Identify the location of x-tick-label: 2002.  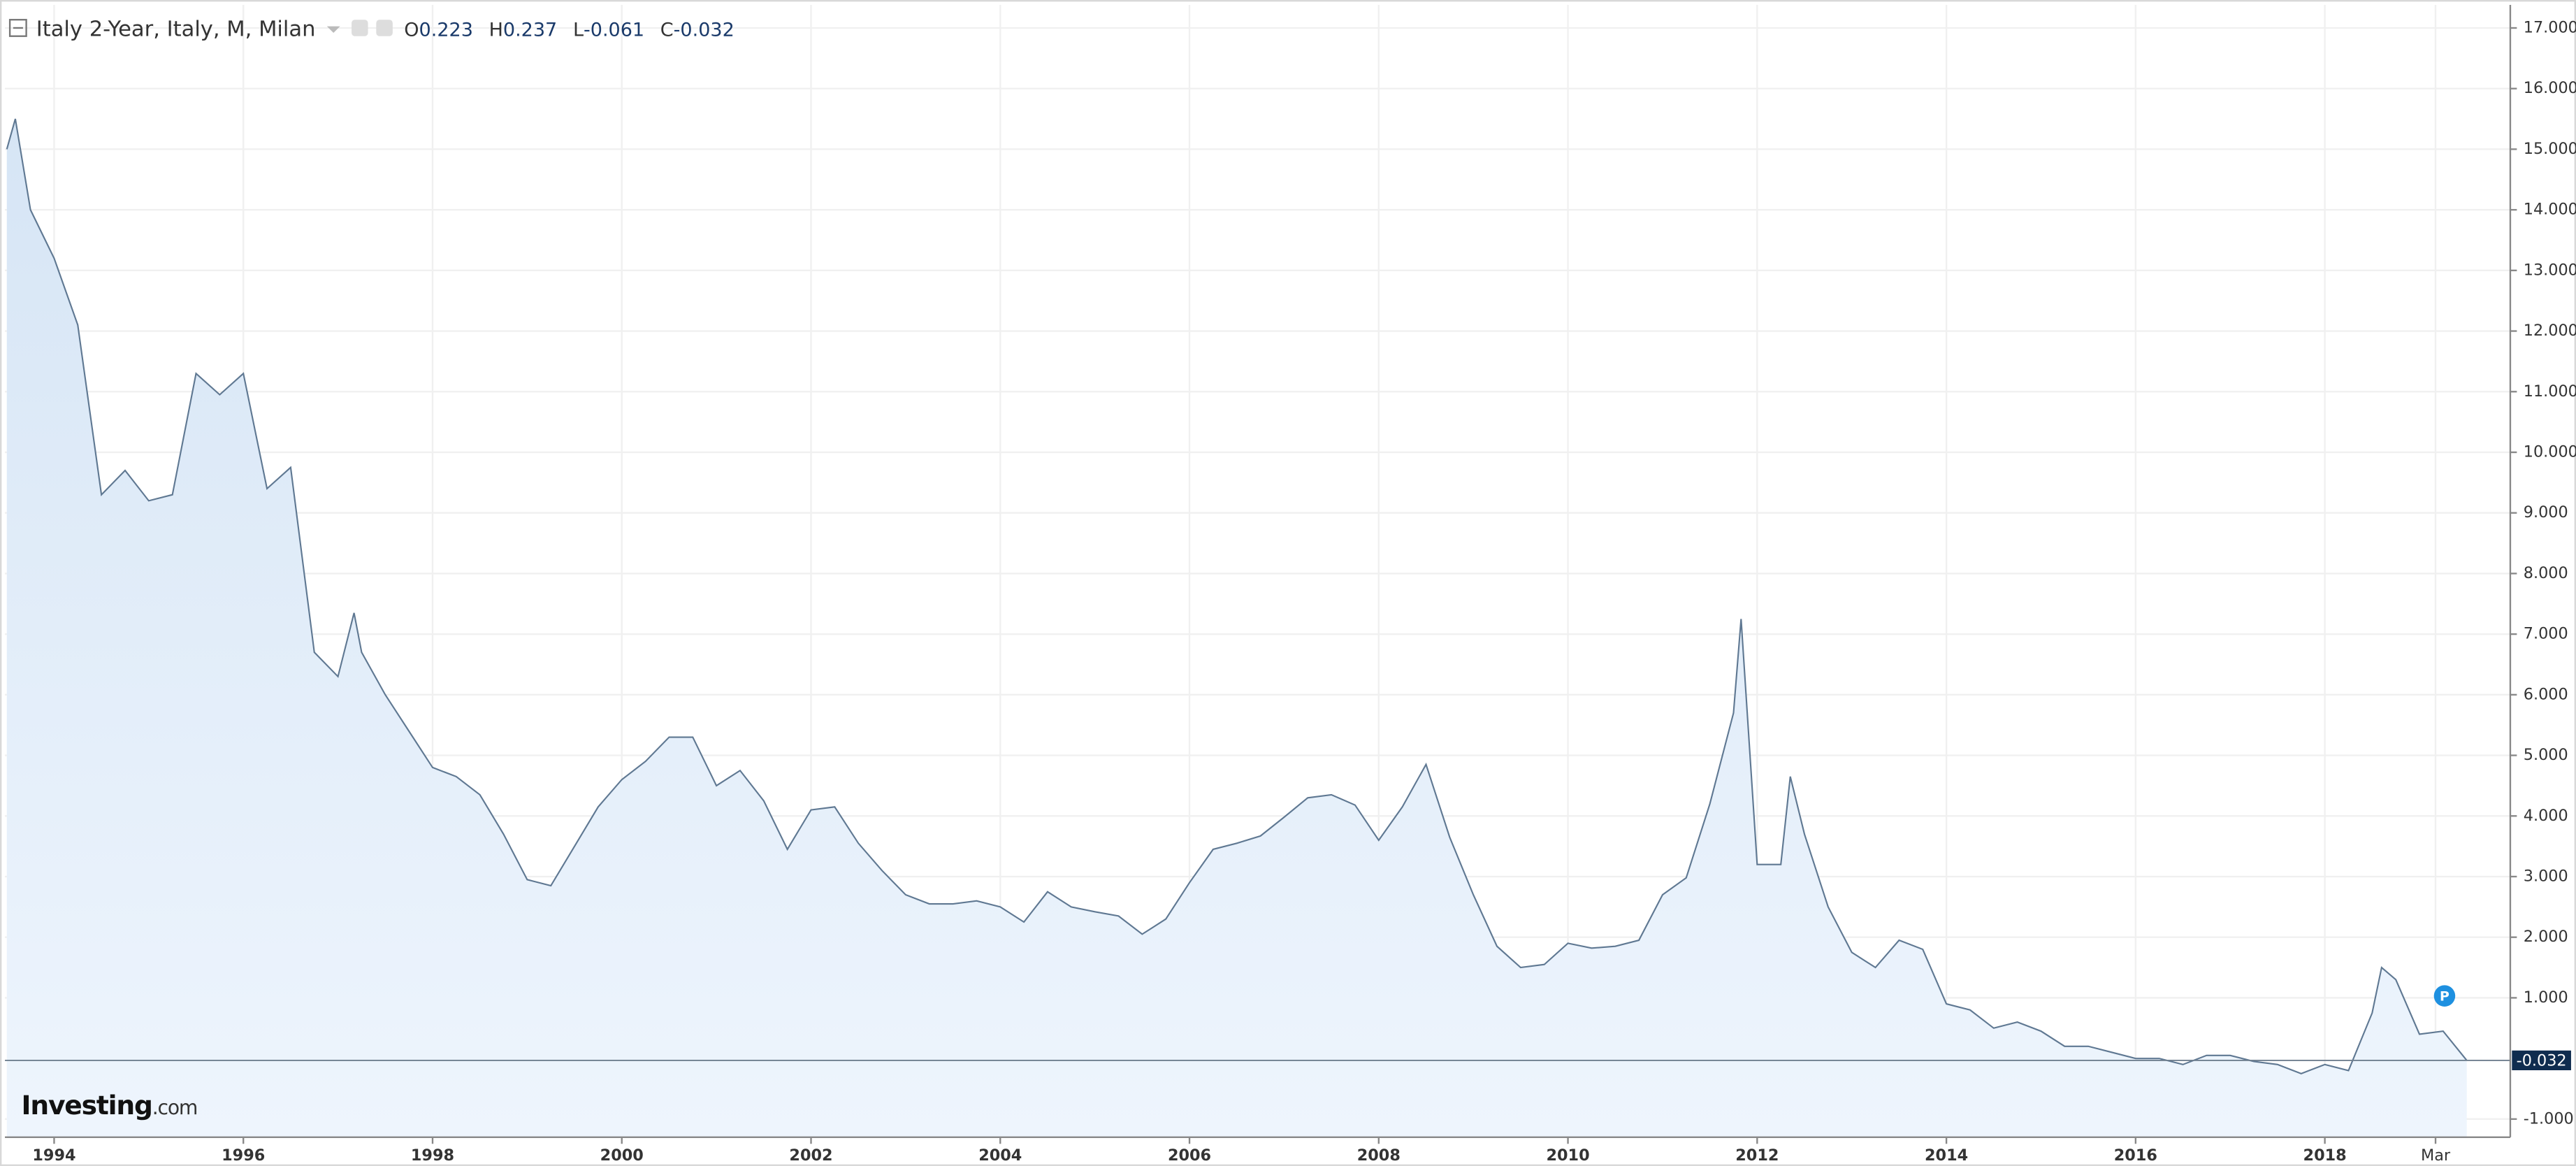
(810, 1155).